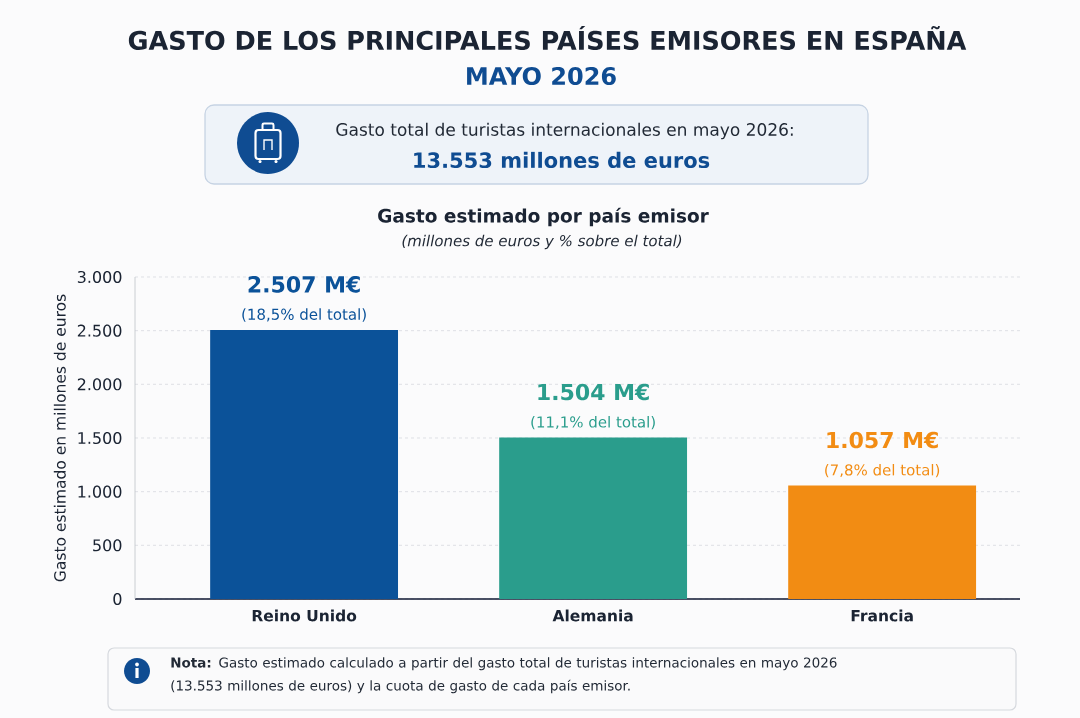 Image resolution: width=1080 pixels, height=718 pixels. What do you see at coordinates (593, 392) in the screenshot?
I see `data-label: 1.504 M€` at bounding box center [593, 392].